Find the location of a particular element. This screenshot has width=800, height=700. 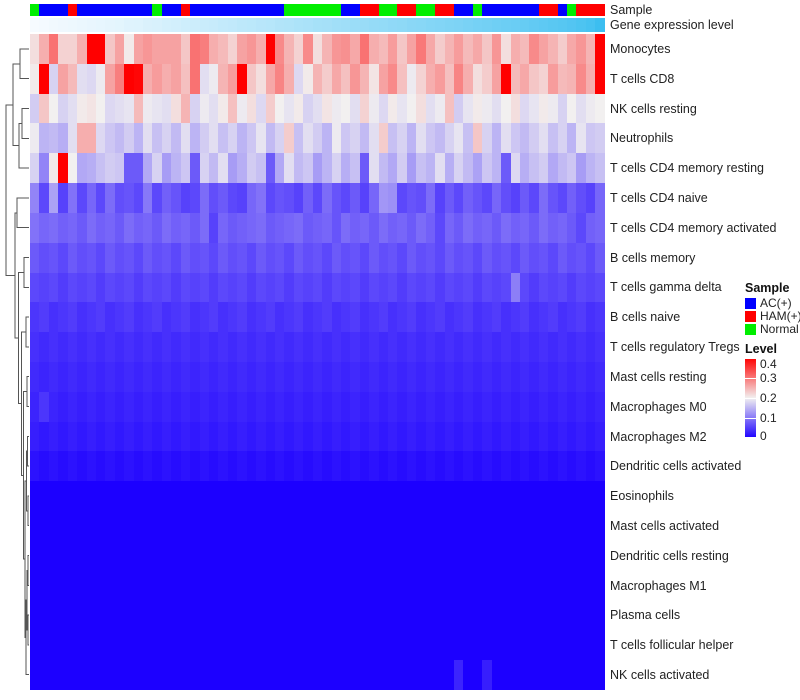

level-tick-label: 0.1 is located at coordinates (768, 418).